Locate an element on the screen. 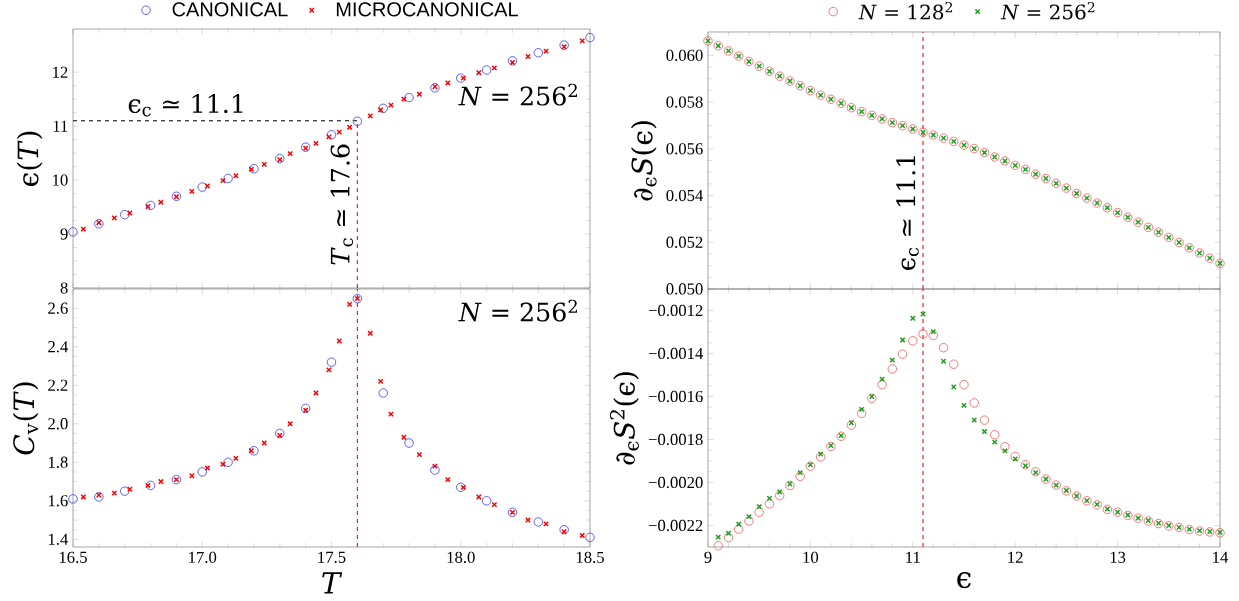 The width and height of the screenshot is (1239, 601). y-tick-label: −0.0020 is located at coordinates (675, 482).